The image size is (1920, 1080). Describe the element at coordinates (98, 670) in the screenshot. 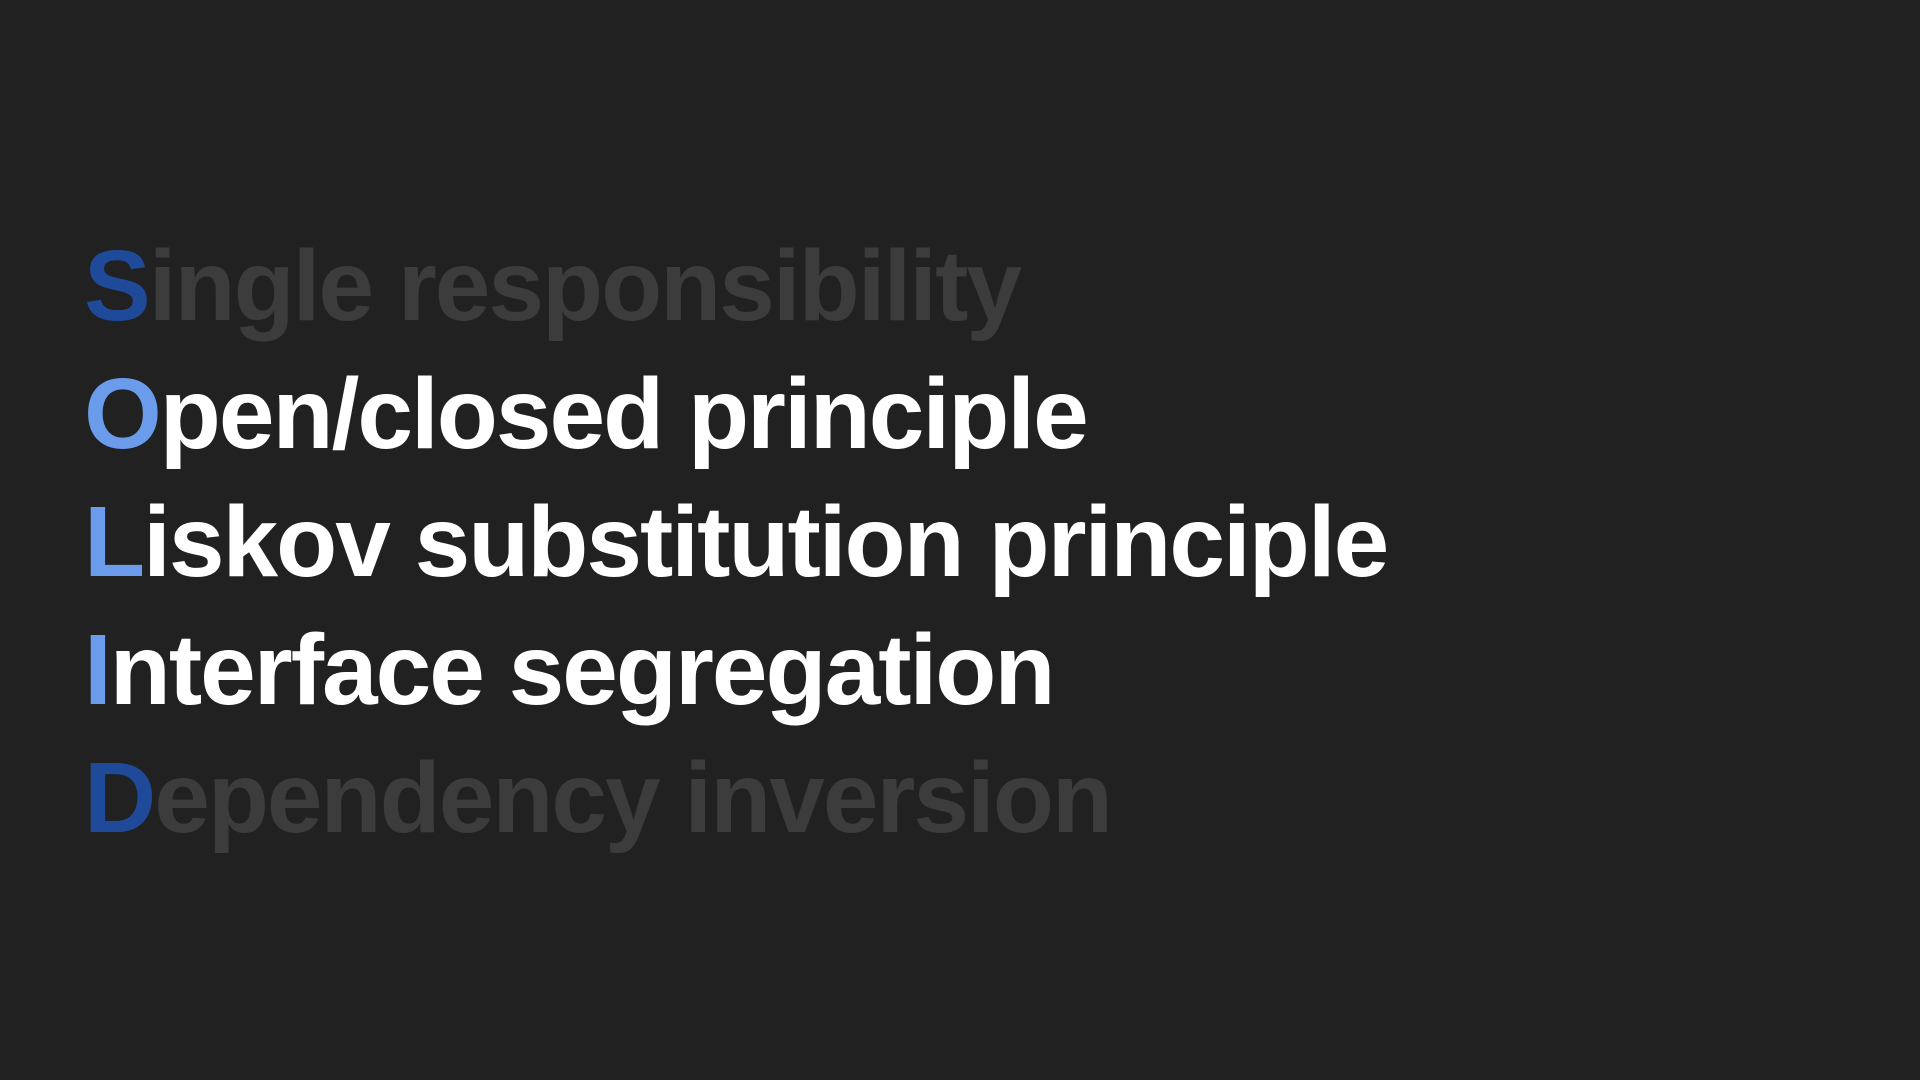

I see `principle-initial: I` at that location.